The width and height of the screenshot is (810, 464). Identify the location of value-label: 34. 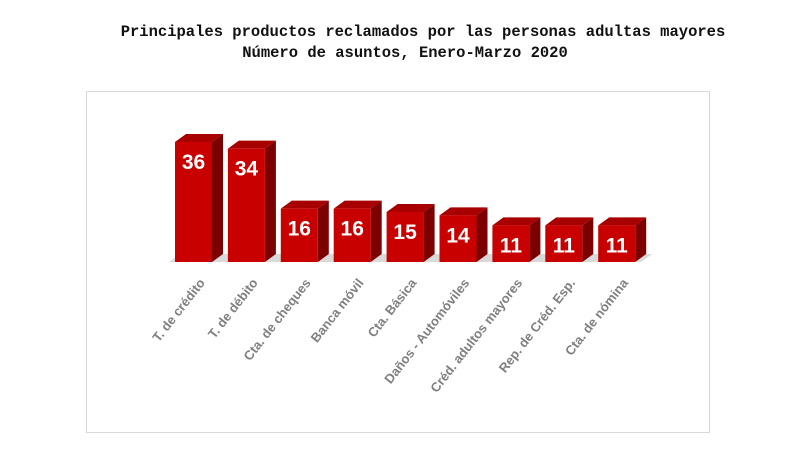
(247, 169).